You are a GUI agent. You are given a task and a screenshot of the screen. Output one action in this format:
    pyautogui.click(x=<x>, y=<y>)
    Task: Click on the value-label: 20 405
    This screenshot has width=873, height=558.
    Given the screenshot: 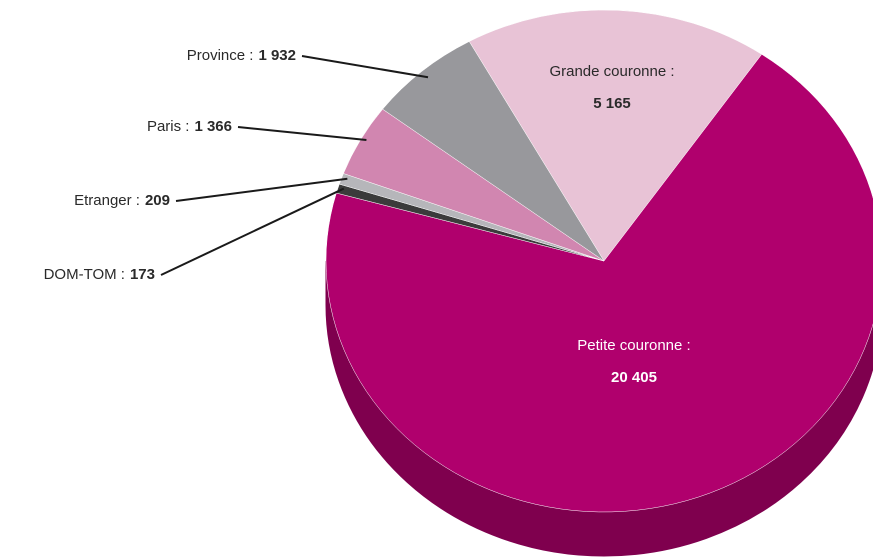 What is the action you would take?
    pyautogui.click(x=634, y=377)
    